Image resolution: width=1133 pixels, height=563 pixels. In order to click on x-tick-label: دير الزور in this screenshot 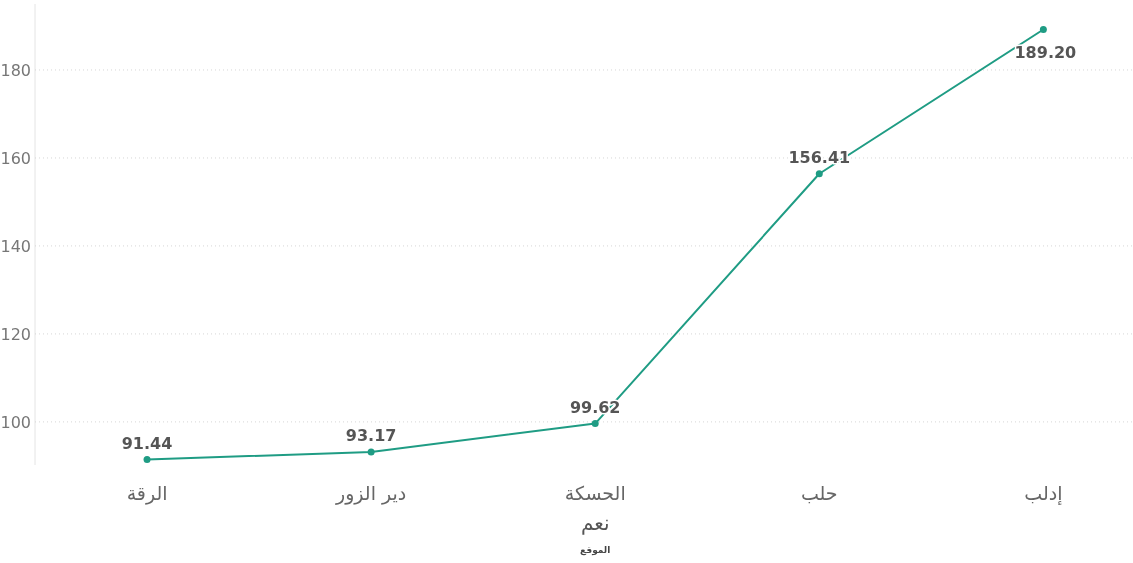, I will do `click(371, 493)`.